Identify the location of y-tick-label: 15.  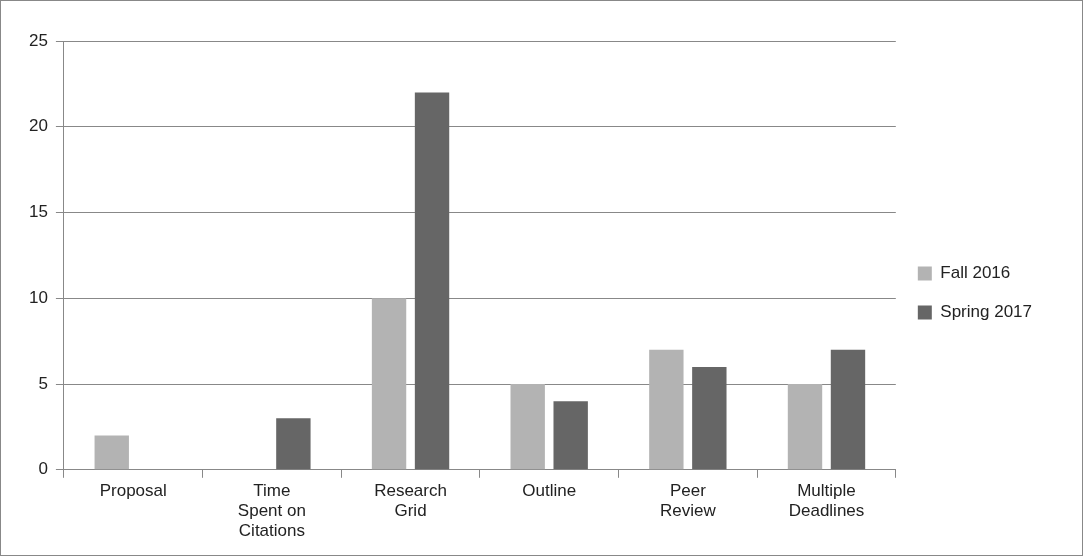
(38, 212).